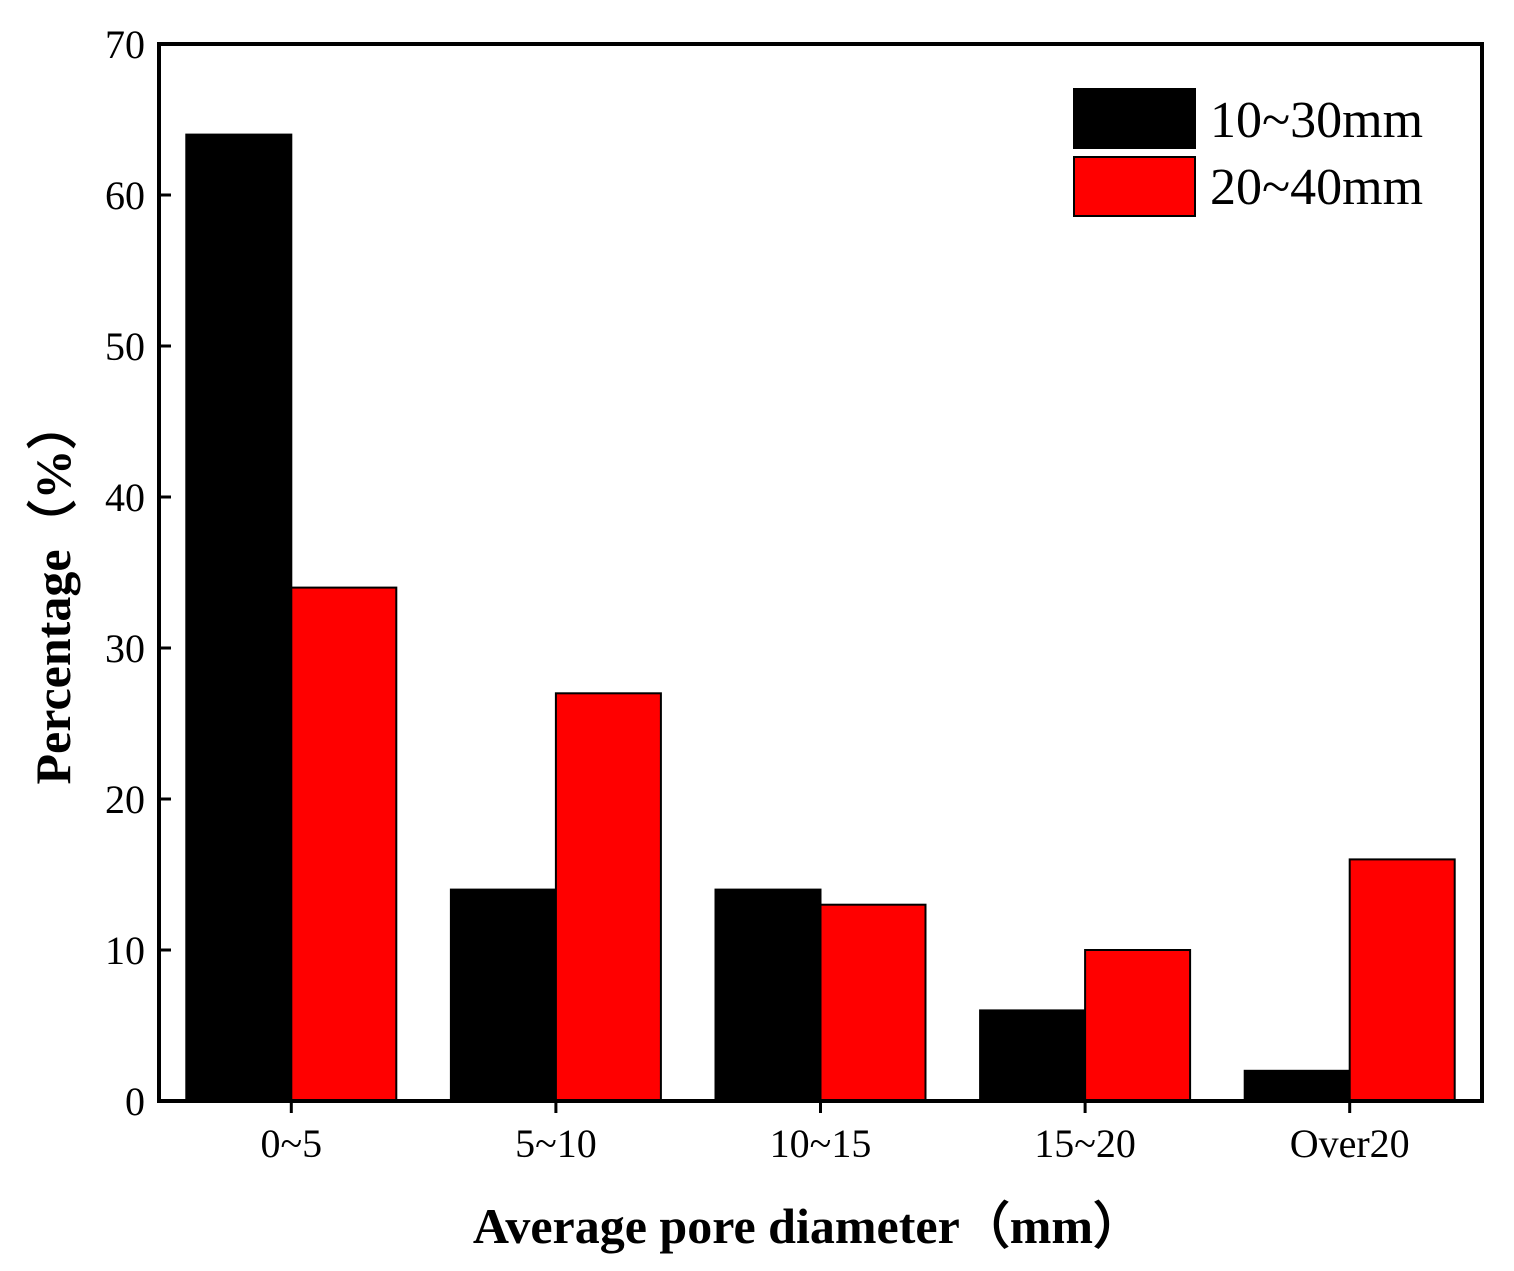 The width and height of the screenshot is (1514, 1271). I want to click on x-axis-tick-labels: 0~5 5~10 10~15 15~20 Over20, so click(835, 1133).